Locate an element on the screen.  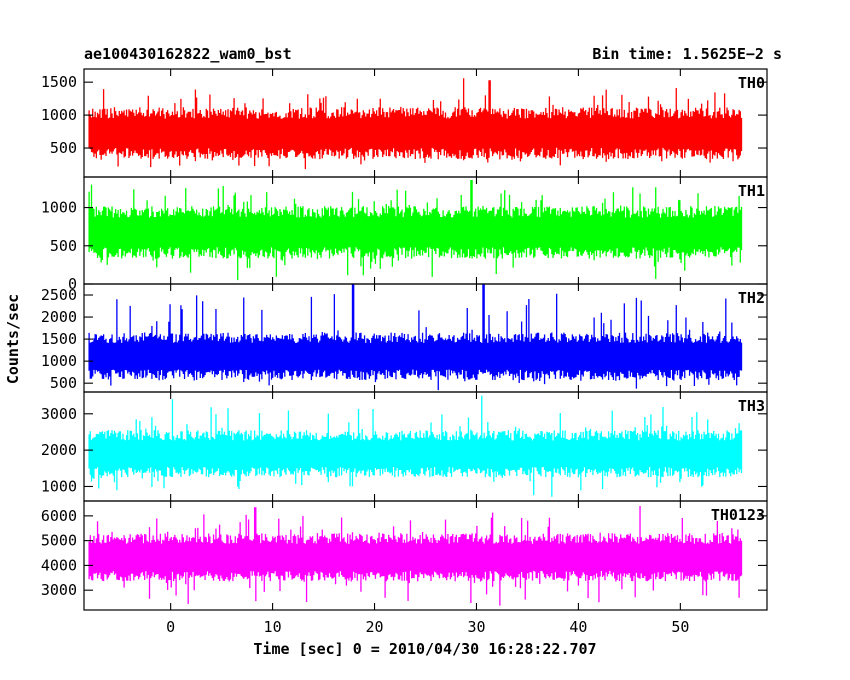
x-tick-label: 0 is located at coordinates (170, 627).